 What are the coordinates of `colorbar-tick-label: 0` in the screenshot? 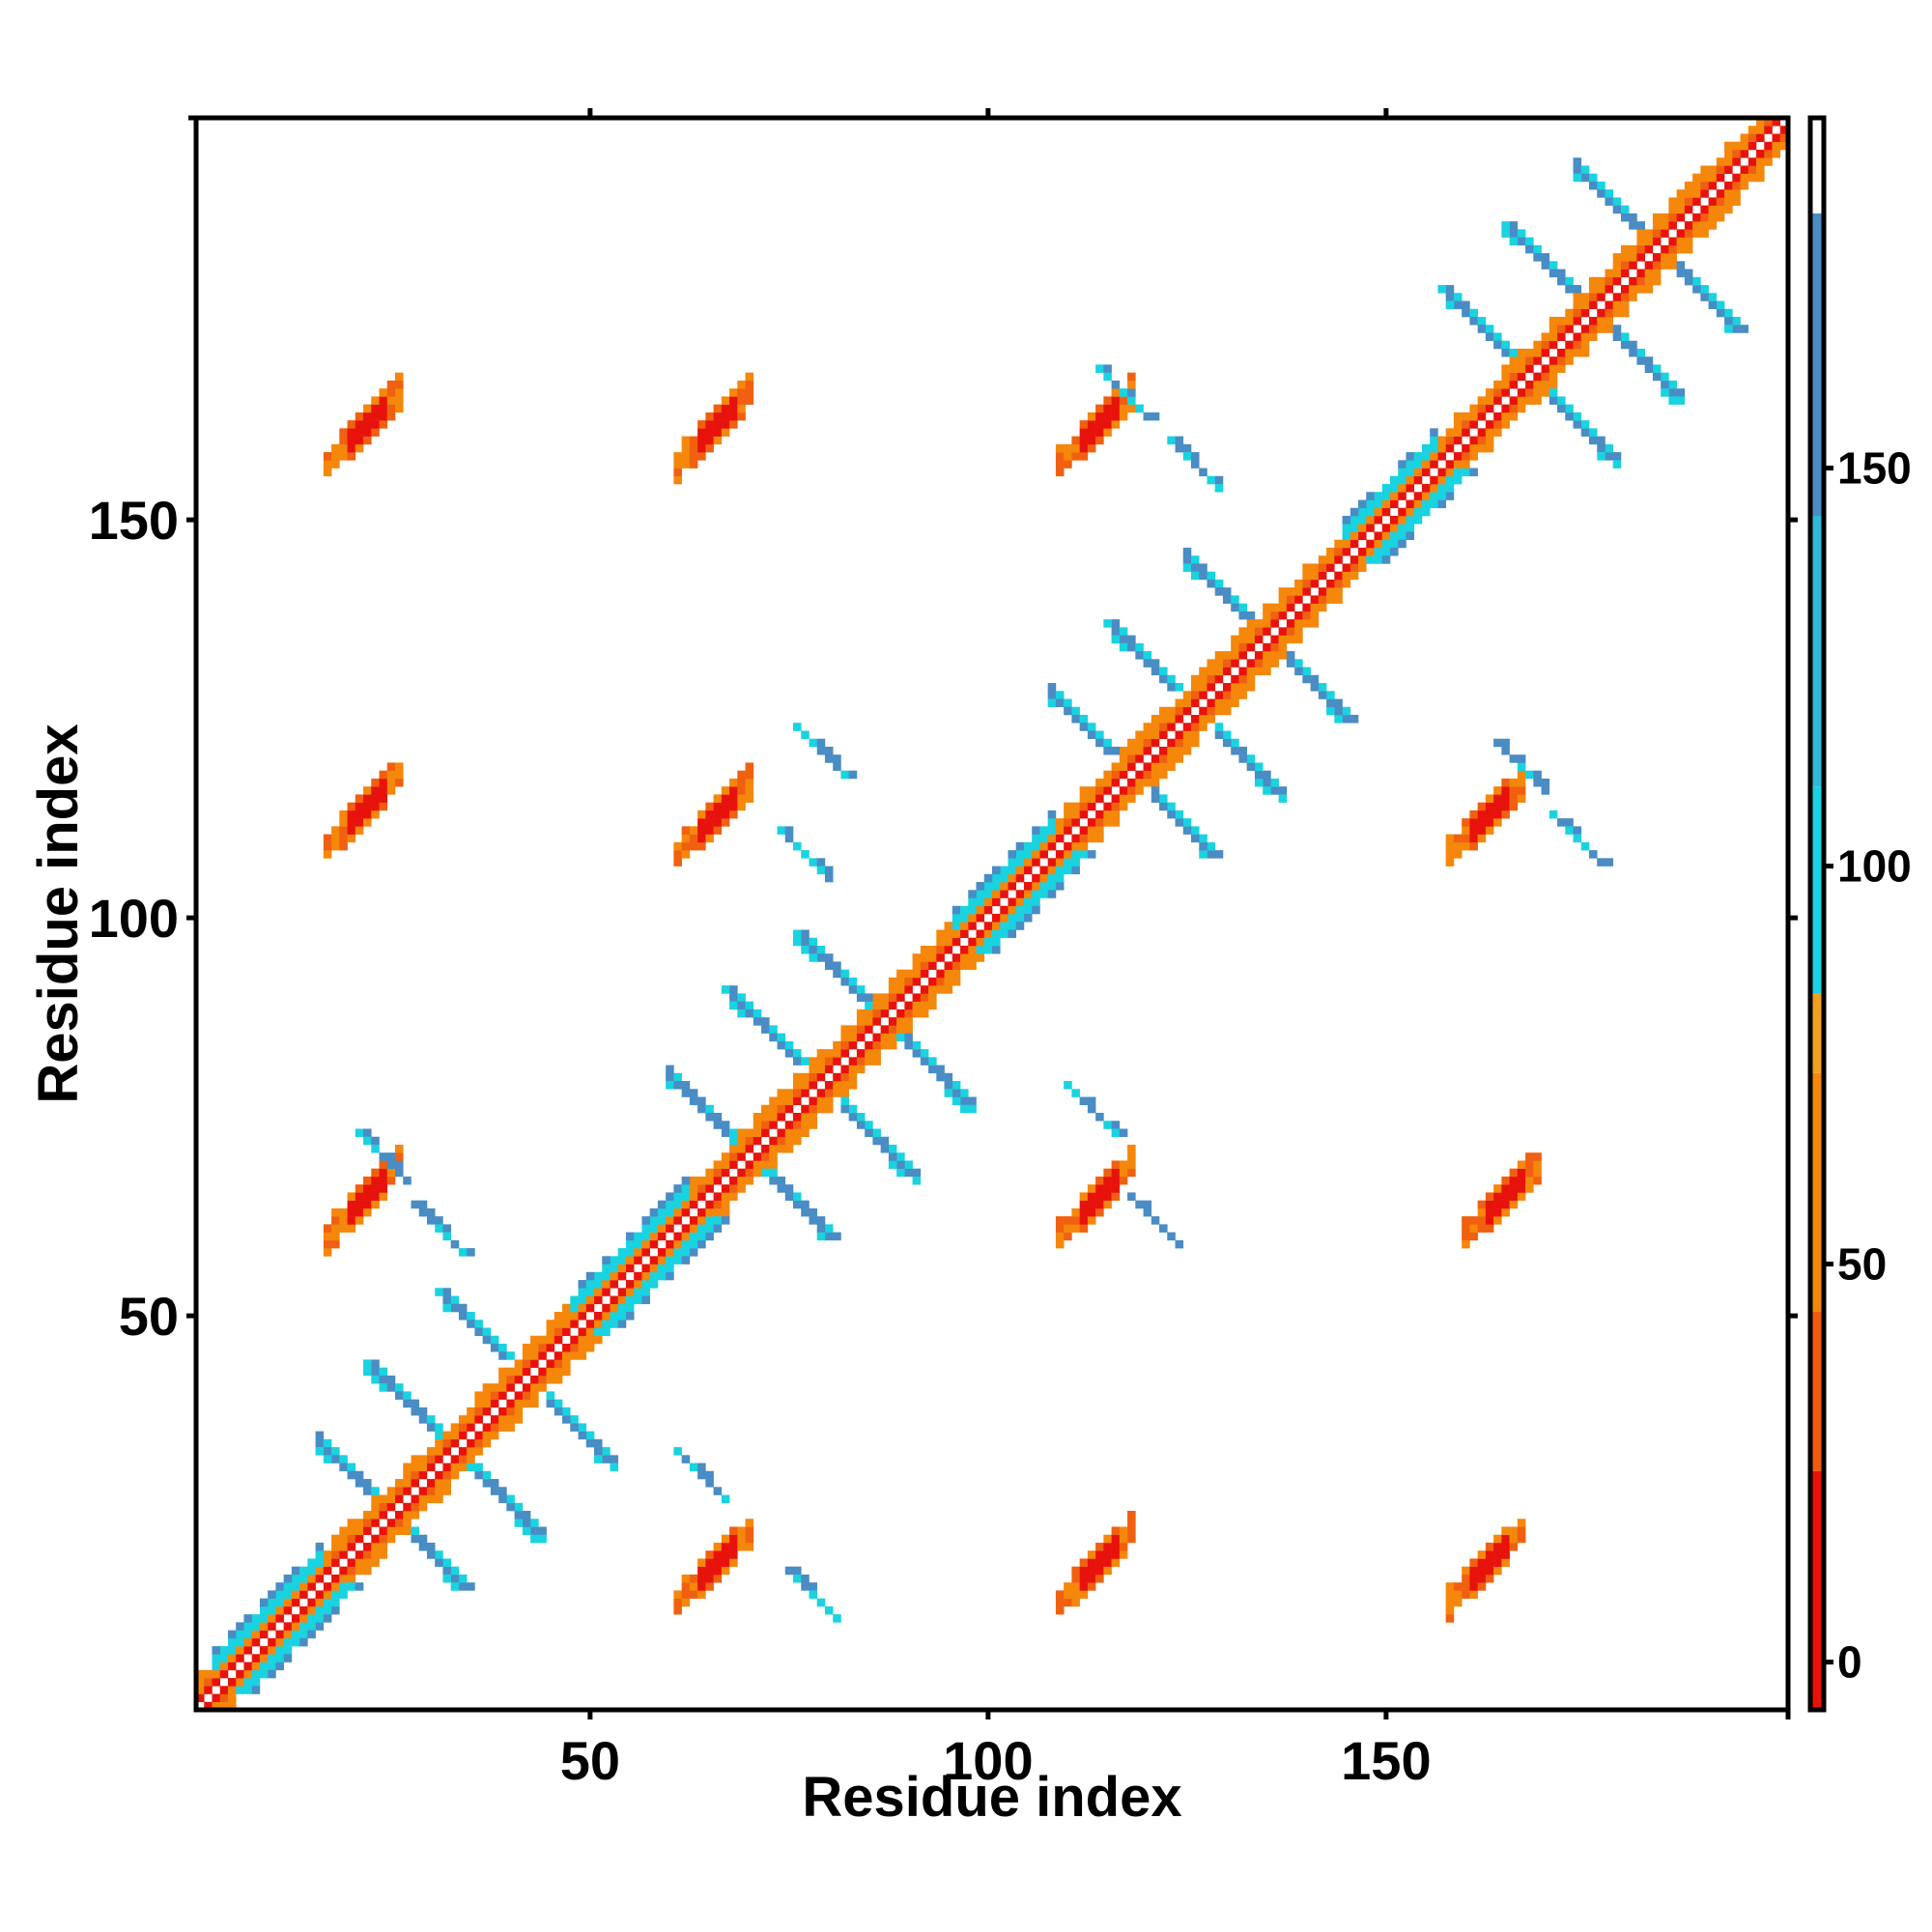 It's located at (1849, 1662).